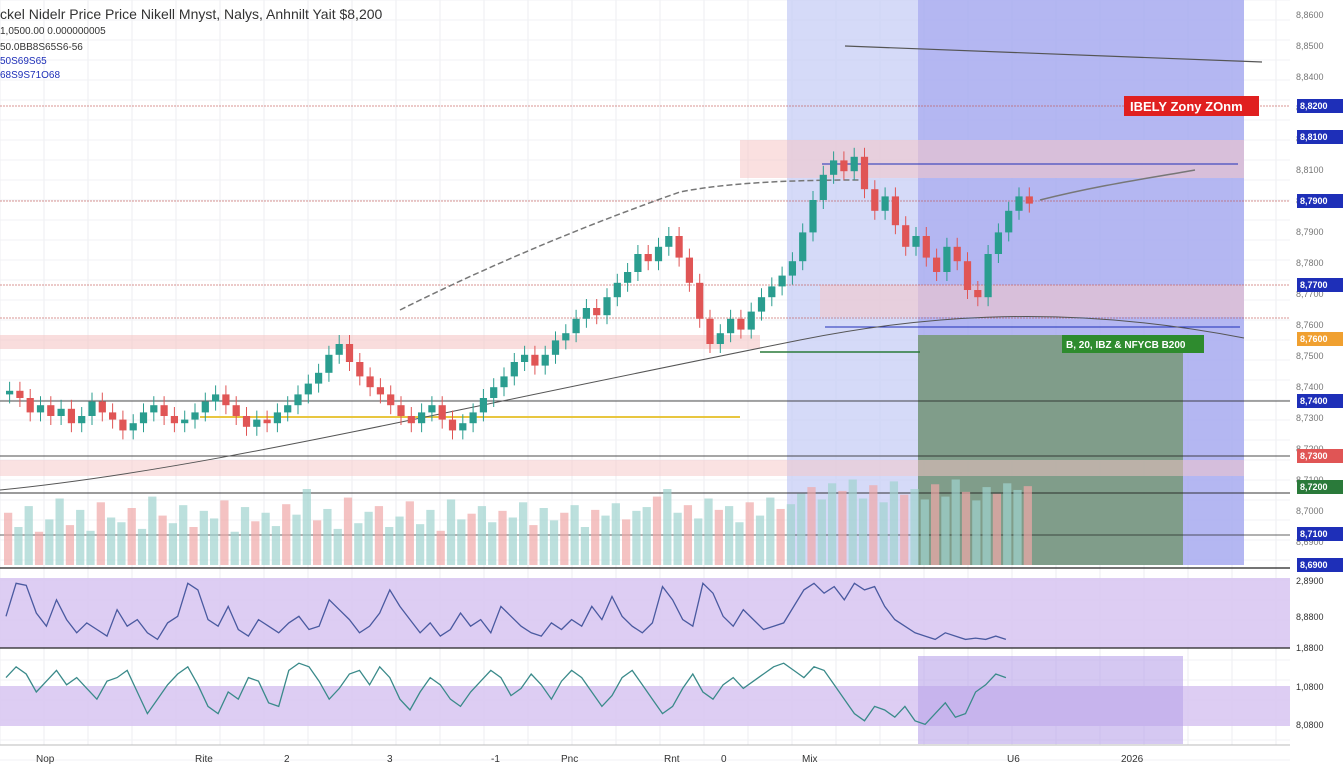  Describe the element at coordinates (41, 47) in the screenshot. I see `header-line-2: 50.0BB8S65S6-56` at that location.